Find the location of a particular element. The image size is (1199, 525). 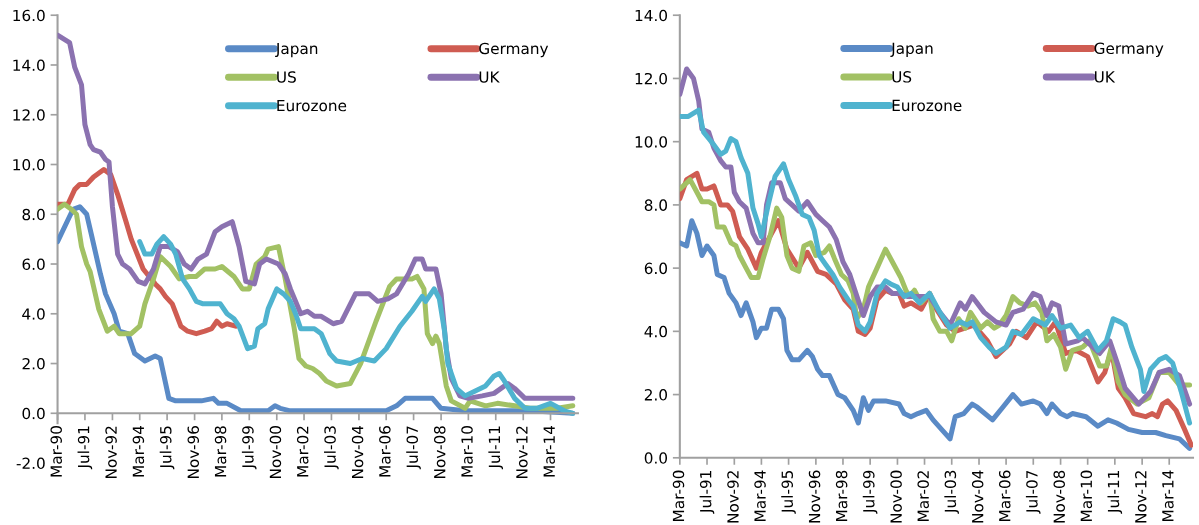

y-tick-label: -2.0 is located at coordinates (30, 463).